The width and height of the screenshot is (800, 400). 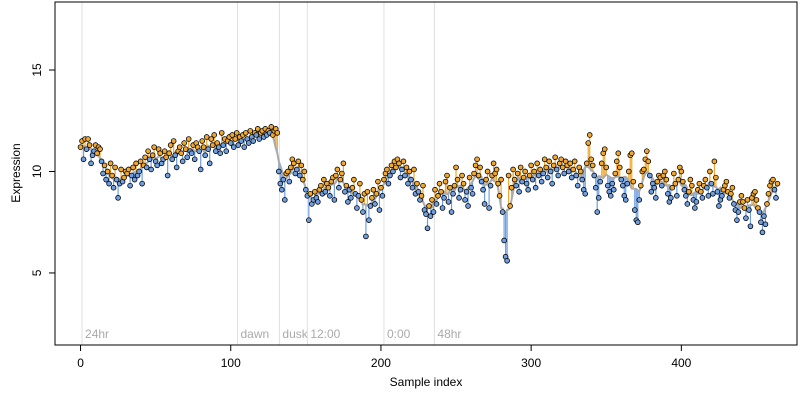 What do you see at coordinates (681, 363) in the screenshot?
I see `x-tick-label: 400` at bounding box center [681, 363].